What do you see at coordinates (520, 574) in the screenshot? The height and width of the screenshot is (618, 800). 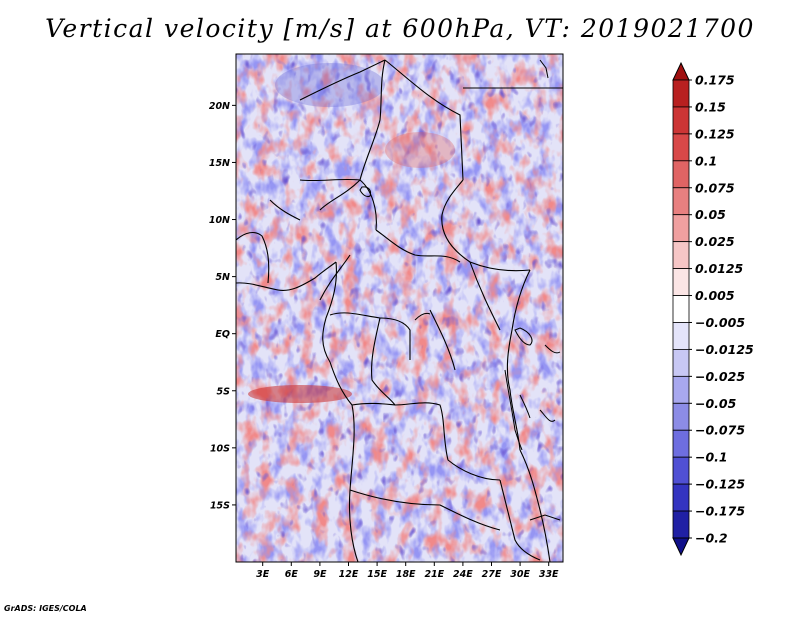 I see `x-tick-label: 30E` at bounding box center [520, 574].